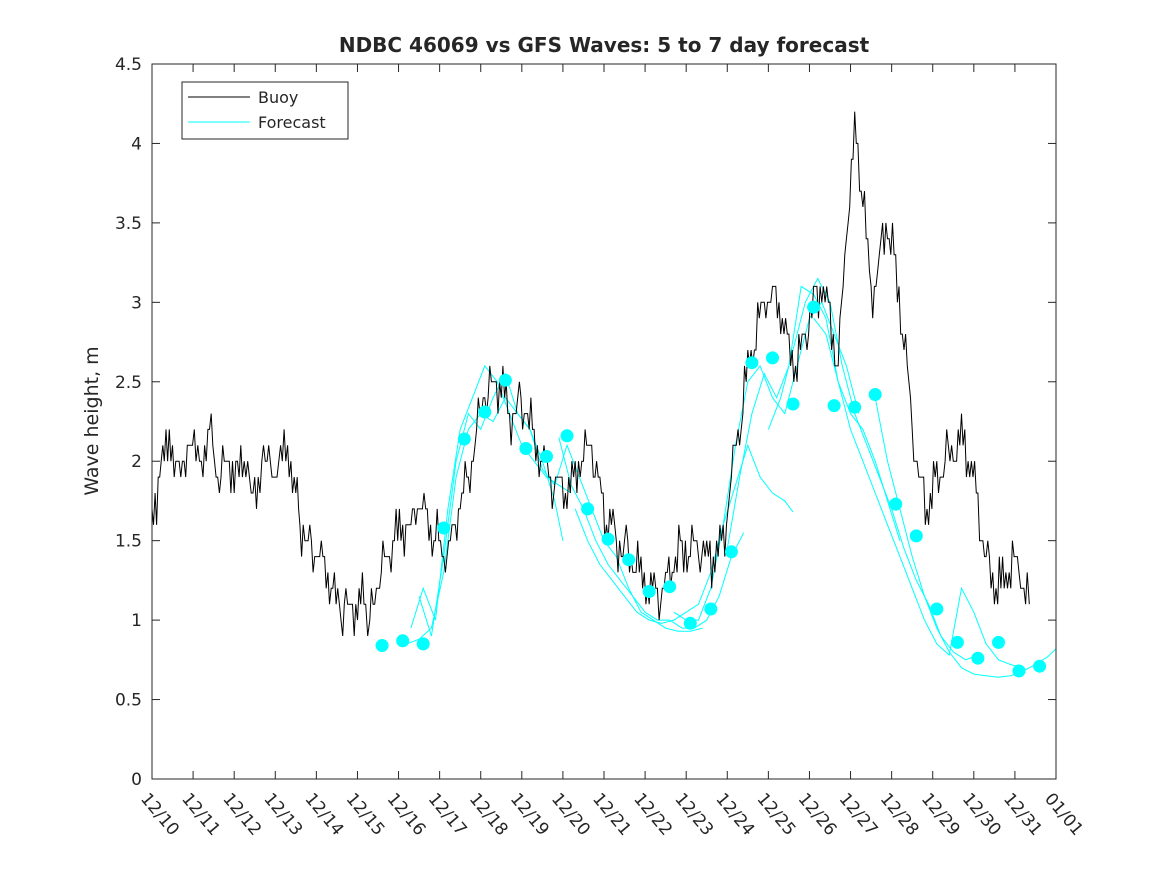 The height and width of the screenshot is (875, 1167). What do you see at coordinates (136, 780) in the screenshot?
I see `y-tick-label: 0` at bounding box center [136, 780].